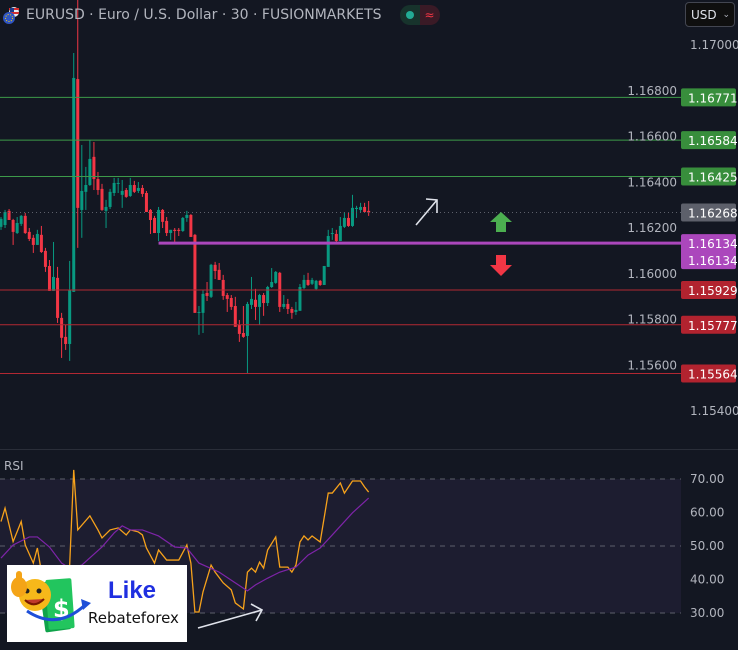 This screenshot has width=738, height=650. Describe the element at coordinates (409, 15) in the screenshot. I see `market-open-status` at that location.